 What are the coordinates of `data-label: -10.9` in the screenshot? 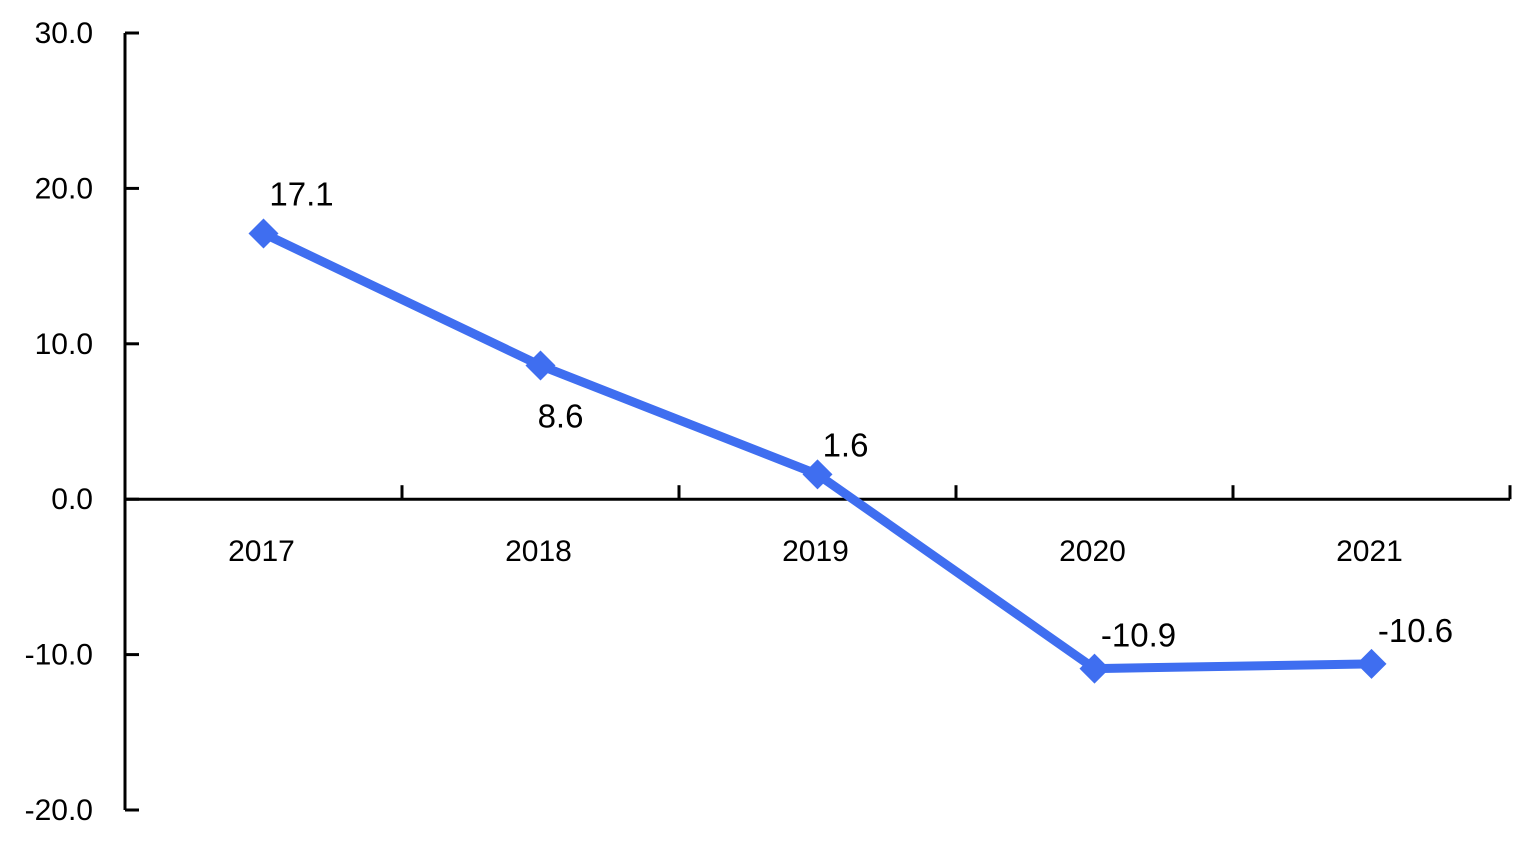 It's located at (1138, 635).